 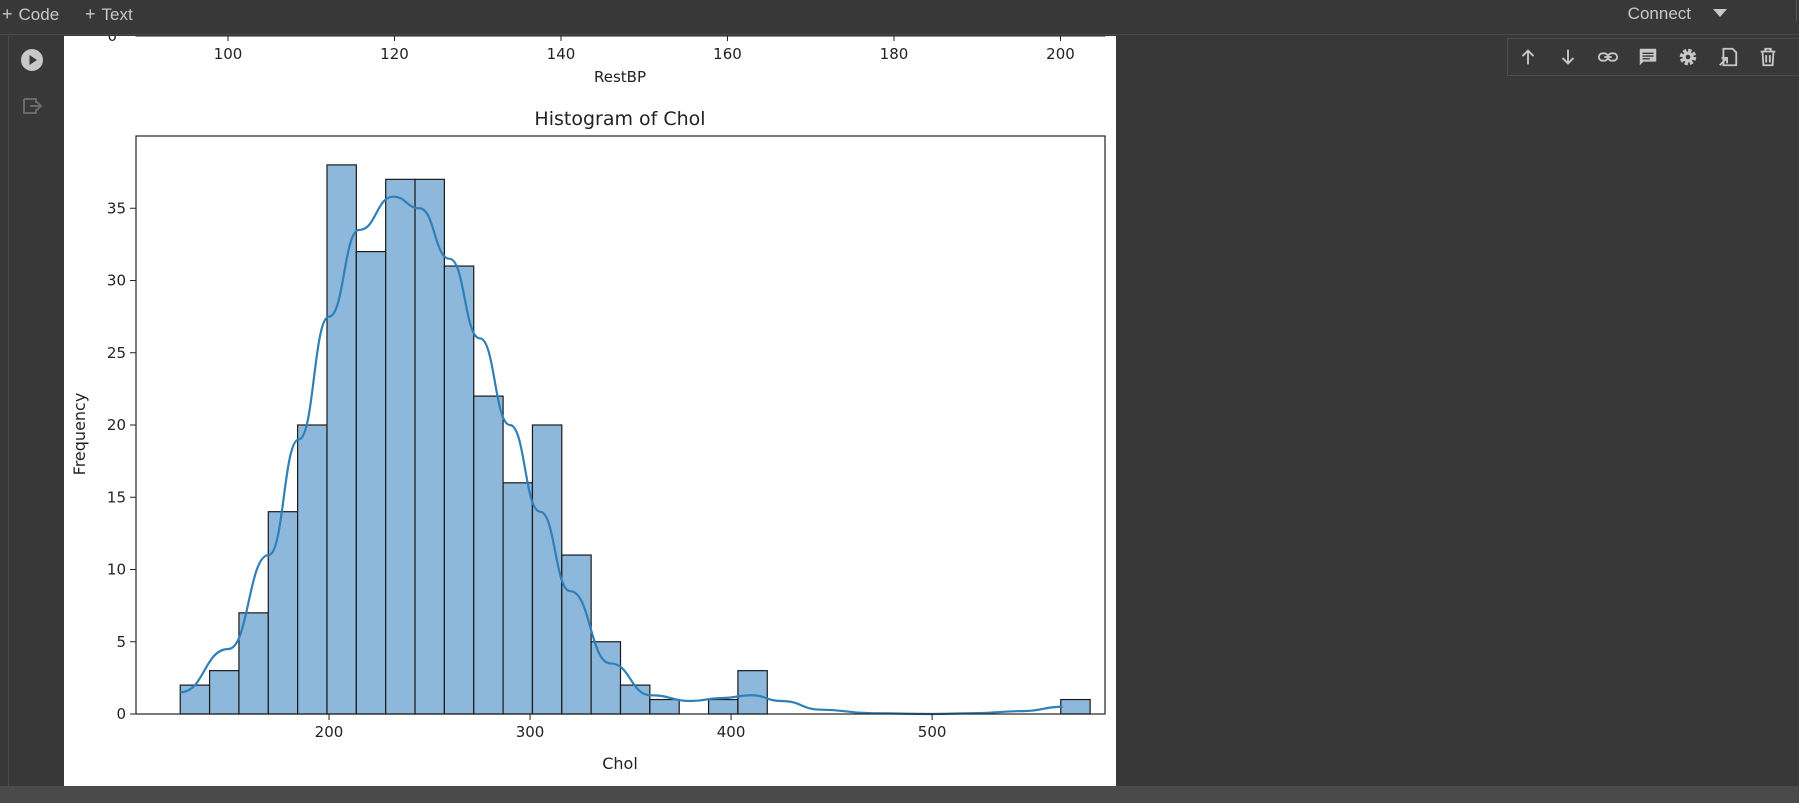 What do you see at coordinates (899, 794) in the screenshot?
I see `status-bar` at bounding box center [899, 794].